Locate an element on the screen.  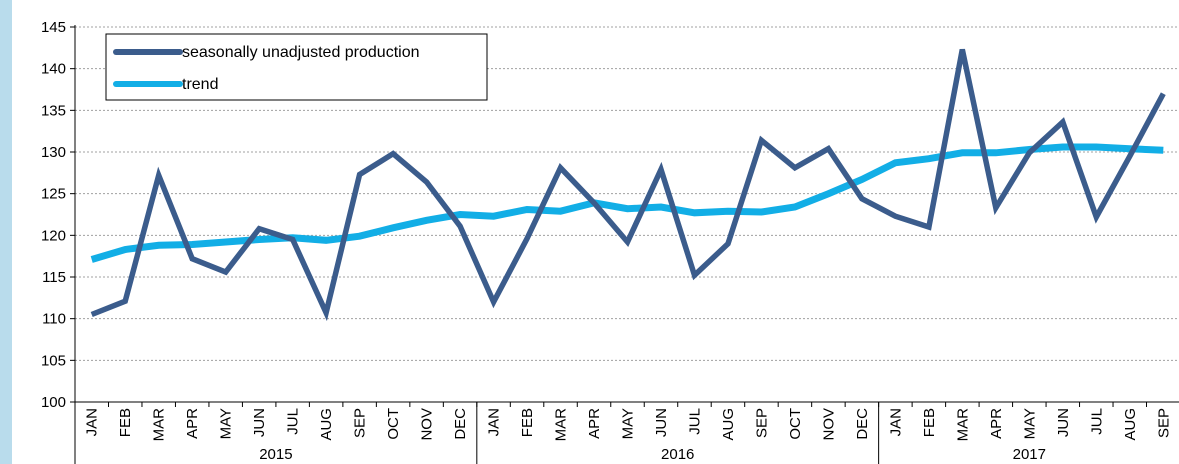
legend: seasonally unadjusted production trend is located at coordinates (296, 67).